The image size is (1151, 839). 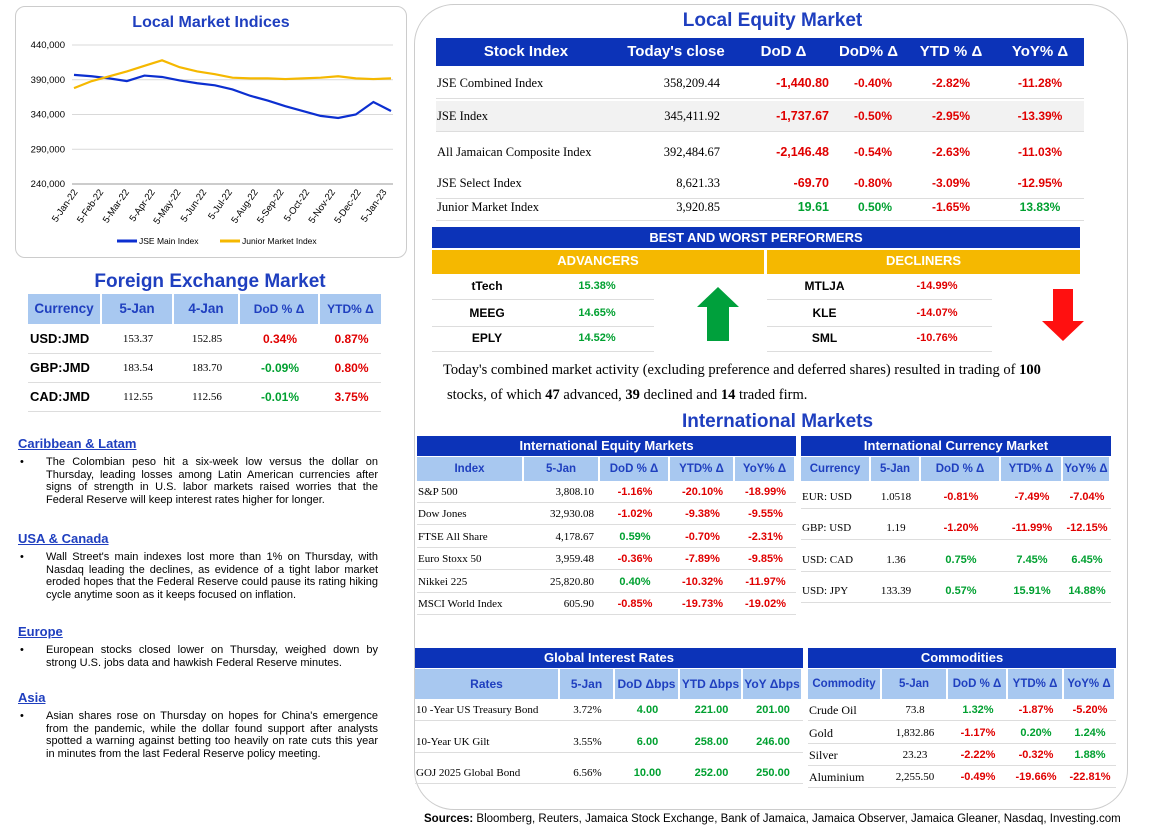 I want to click on equity-title: Local Equity Market, so click(x=772, y=20).